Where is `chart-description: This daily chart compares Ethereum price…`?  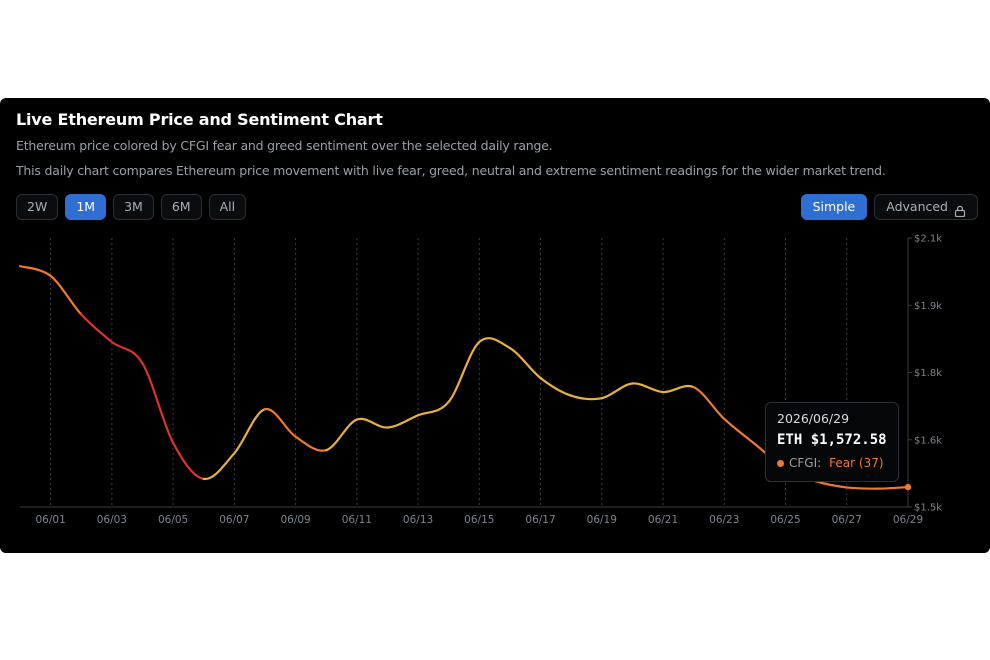
chart-description: This daily chart compares Ethereum price… is located at coordinates (451, 170).